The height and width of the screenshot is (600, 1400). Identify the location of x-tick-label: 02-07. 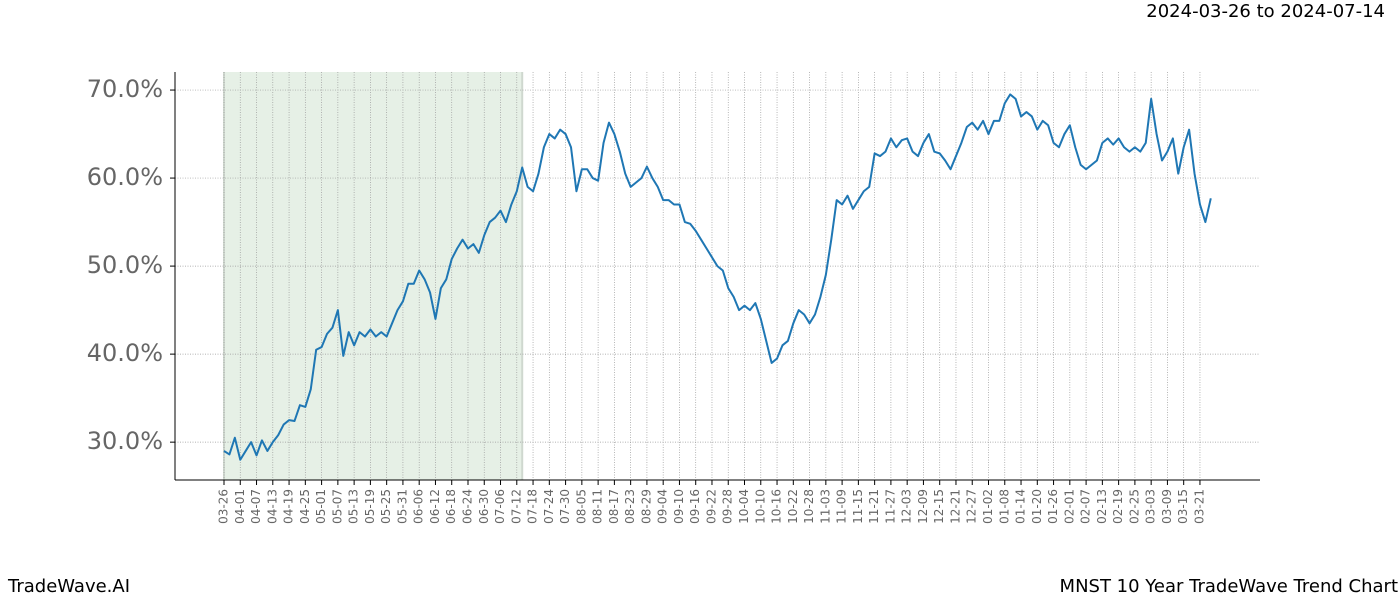
(1086, 506).